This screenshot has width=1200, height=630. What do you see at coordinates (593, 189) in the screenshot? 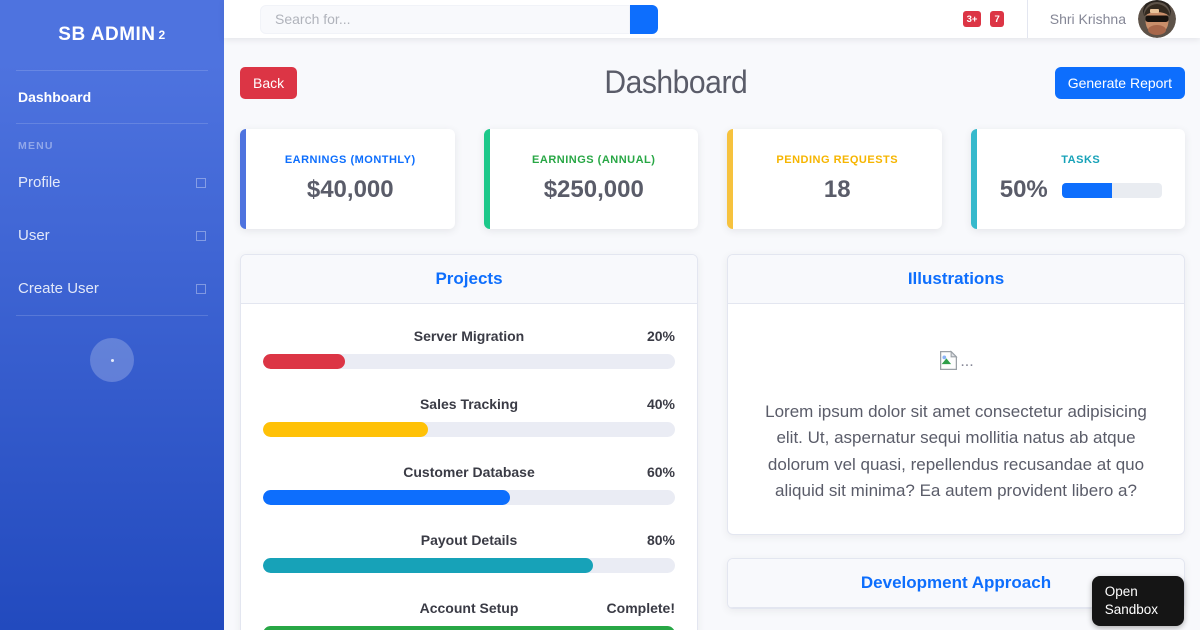
I see `stat-card-value: $250,000` at bounding box center [593, 189].